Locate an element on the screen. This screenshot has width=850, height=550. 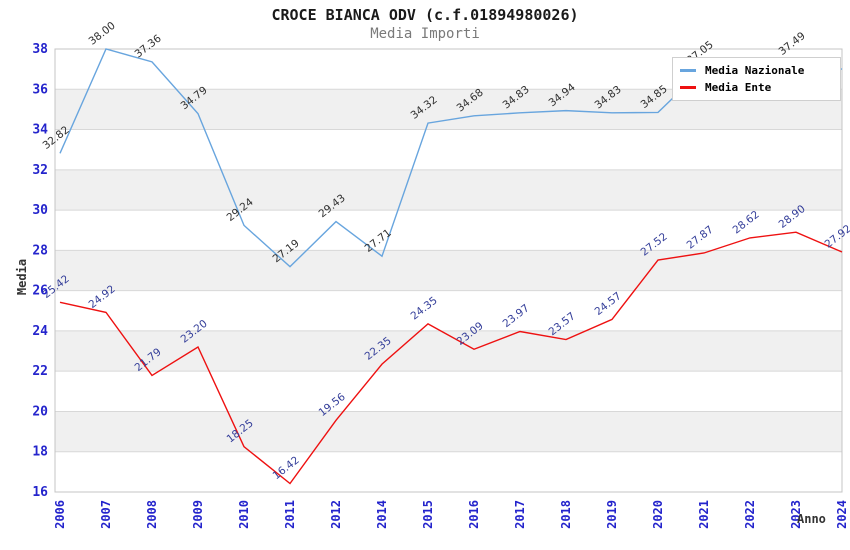
y-tick-label: 30 is located at coordinates (40, 210).